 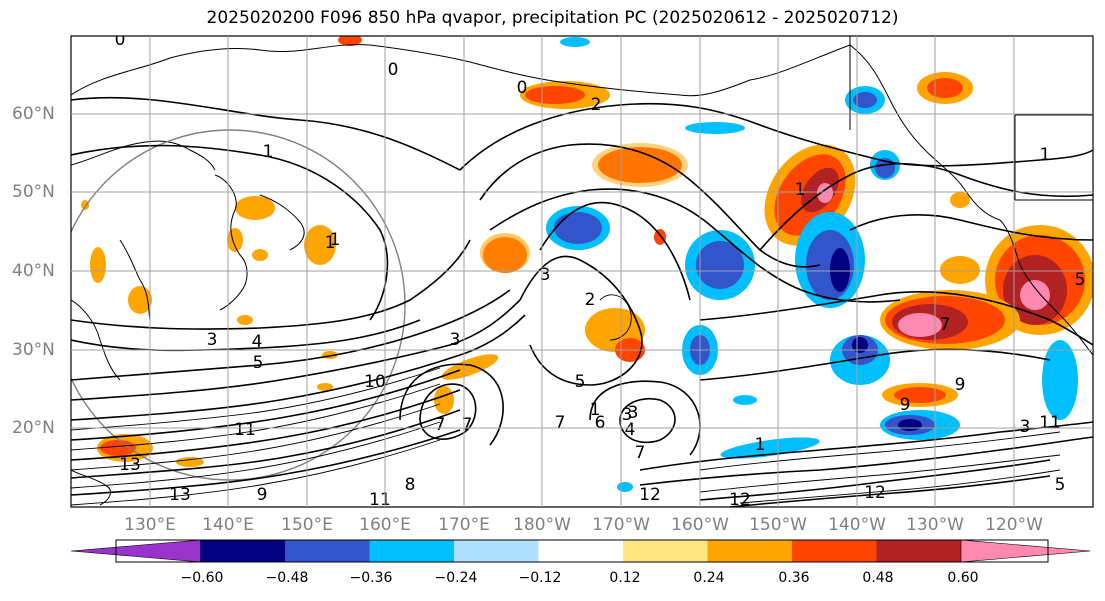 What do you see at coordinates (307, 525) in the screenshot?
I see `lon-label-150e: 150°E` at bounding box center [307, 525].